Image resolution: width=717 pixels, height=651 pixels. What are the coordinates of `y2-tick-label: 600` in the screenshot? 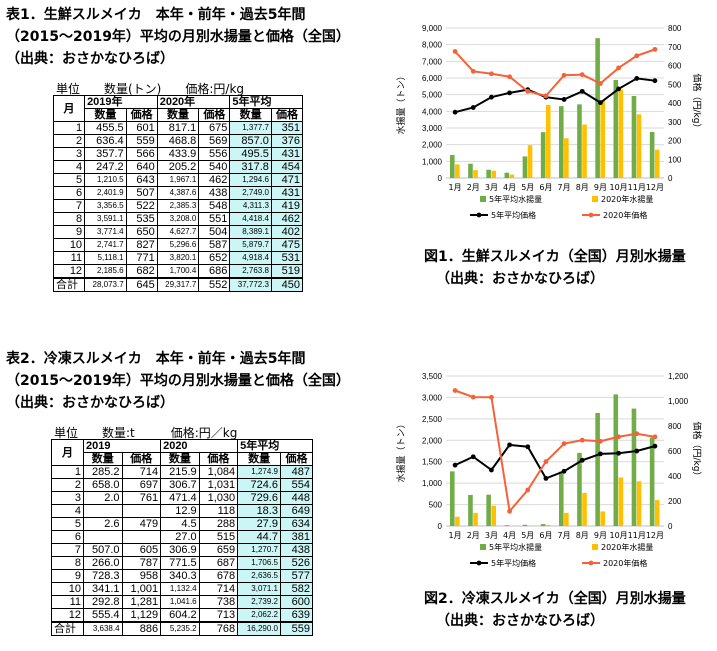 It's located at (675, 451).